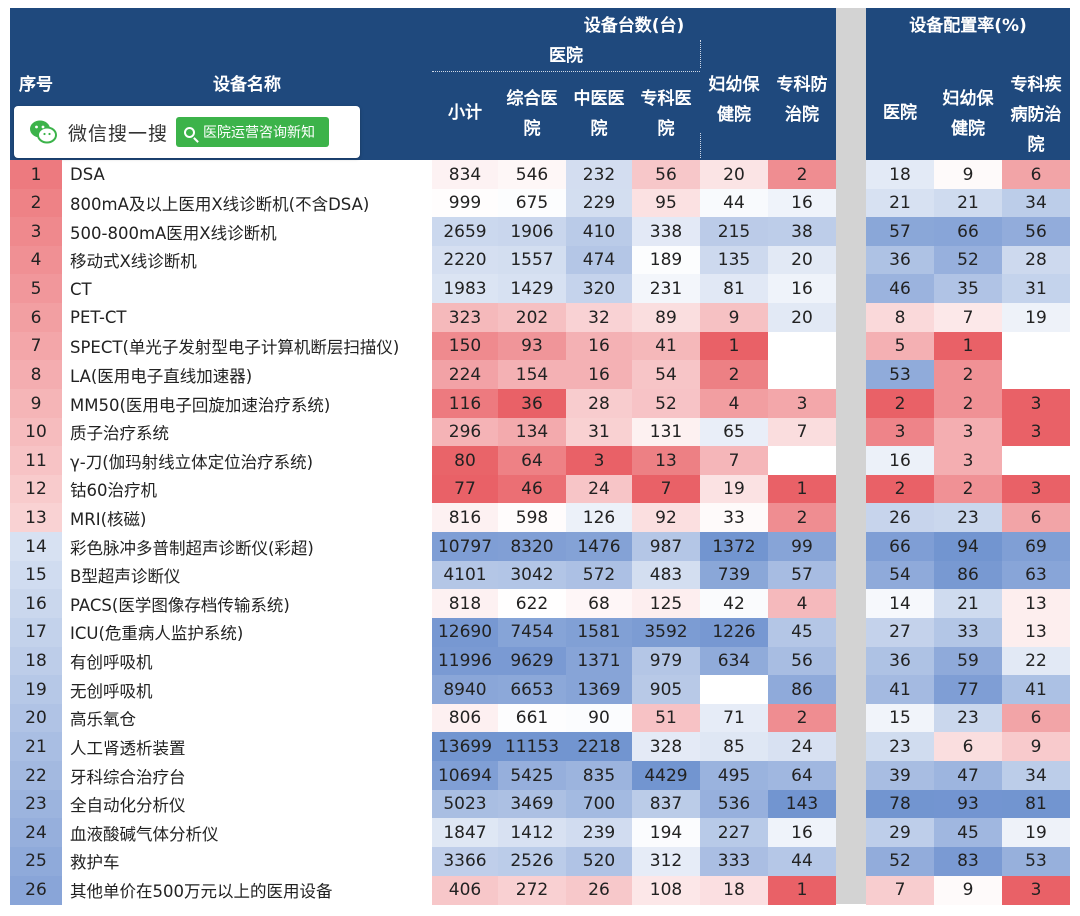 This screenshot has width=1080, height=916. I want to click on value-cell: 818, so click(465, 604).